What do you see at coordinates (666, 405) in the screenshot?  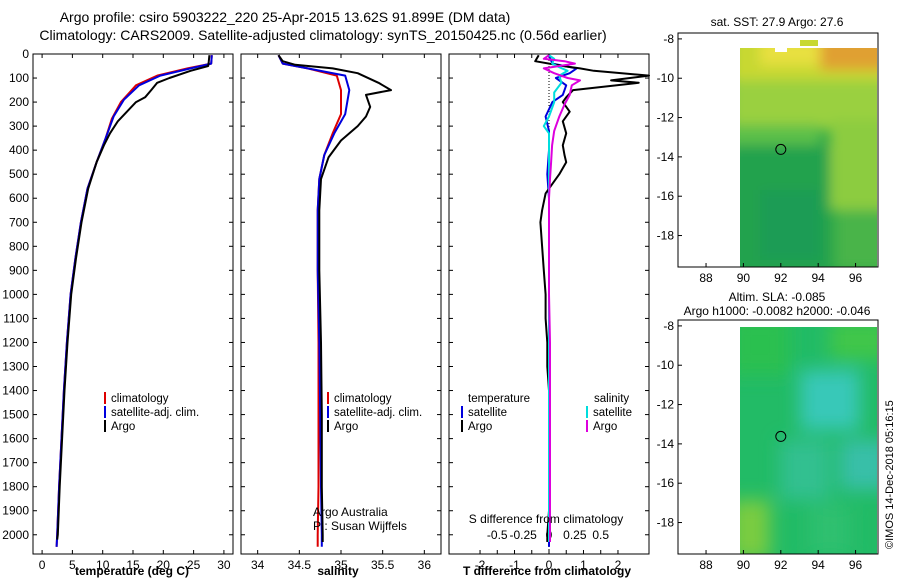 I see `map-y-tick-label: -12` at bounding box center [666, 405].